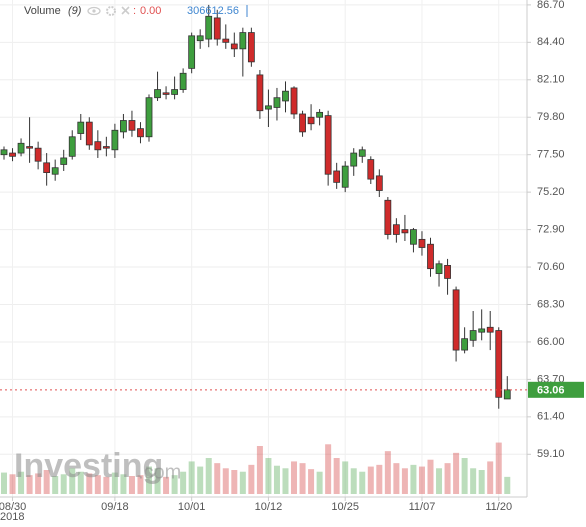  Describe the element at coordinates (551, 267) in the screenshot. I see `y-tick-label: 70.60` at that location.